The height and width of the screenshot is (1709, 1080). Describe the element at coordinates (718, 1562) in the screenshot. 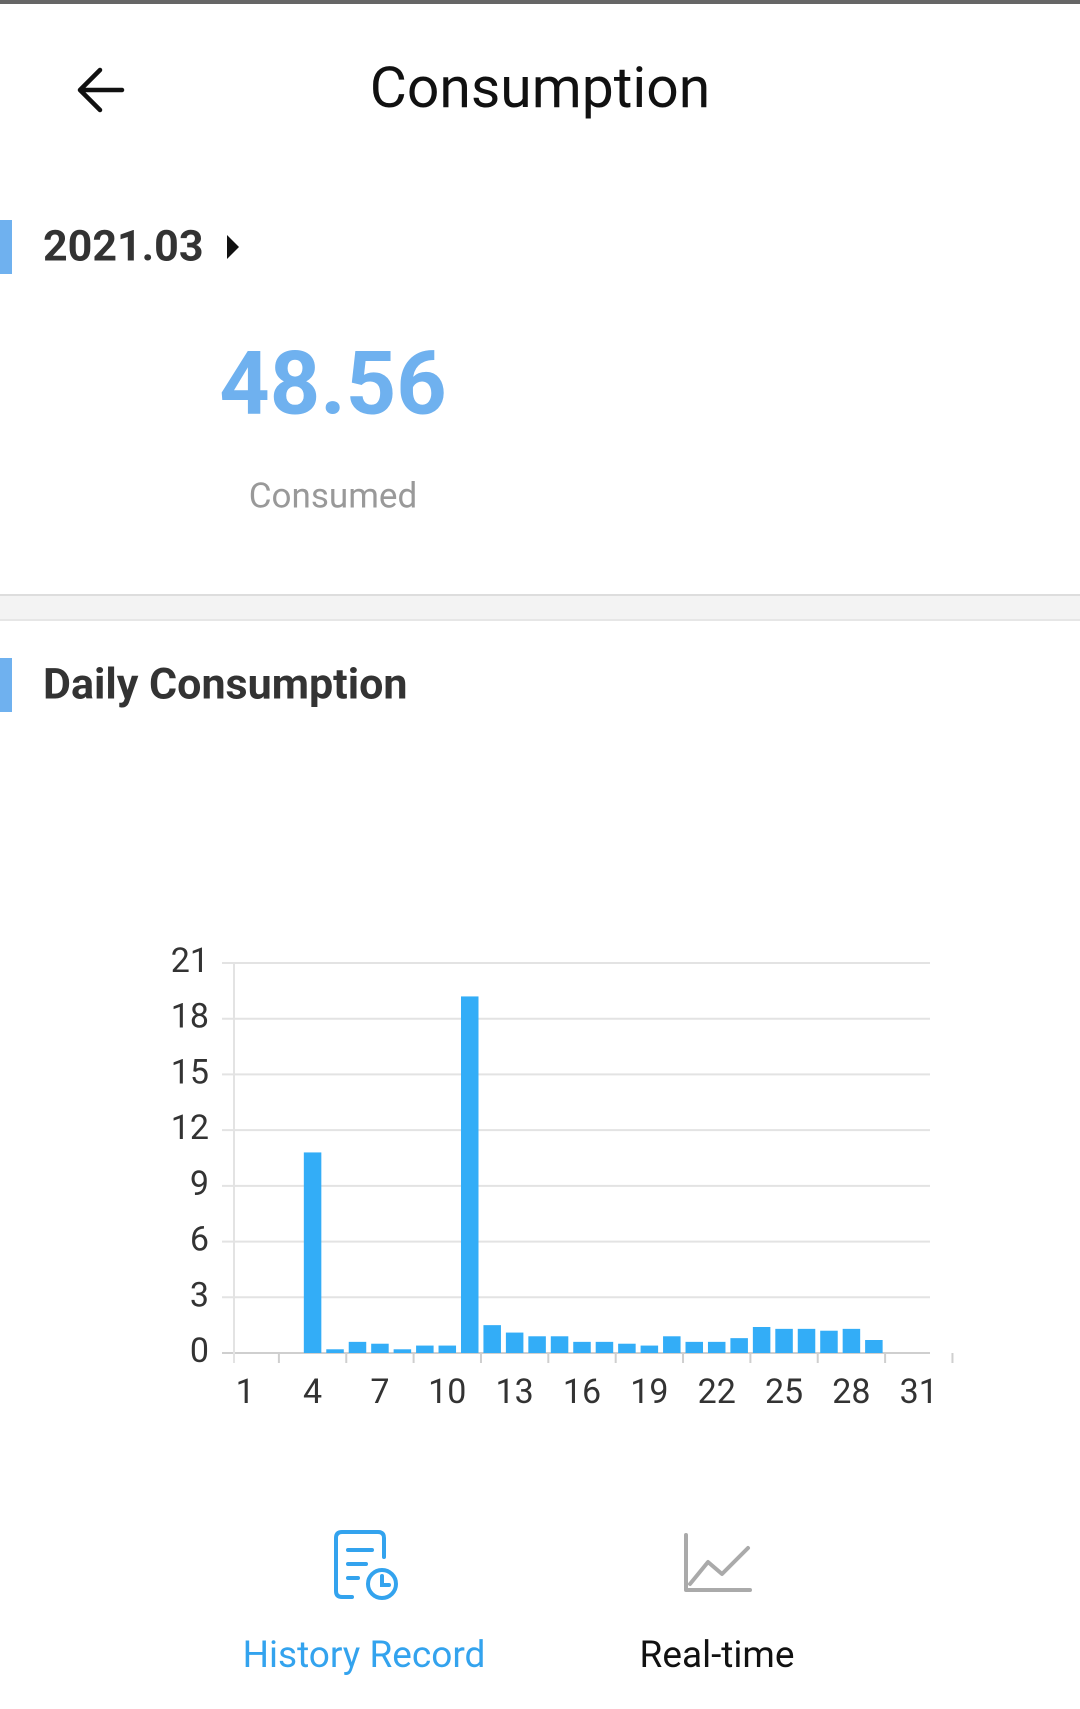

I see `realtime-icon` at that location.